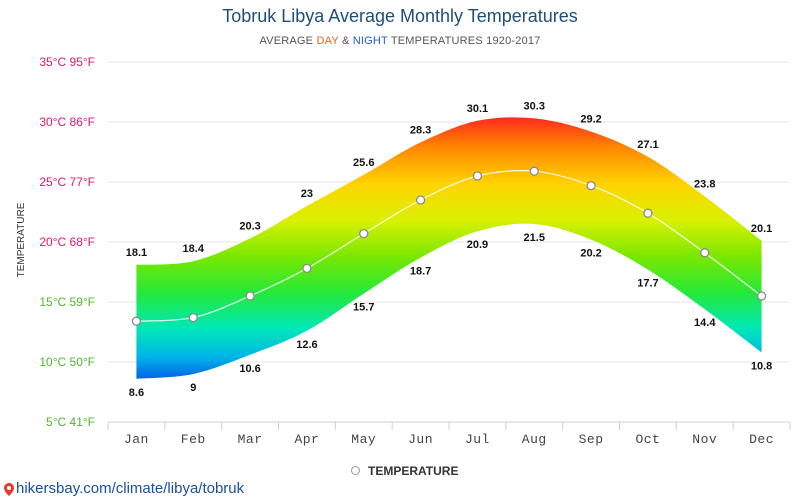  Describe the element at coordinates (249, 226) in the screenshot. I see `day-value-label: 20.3` at that location.